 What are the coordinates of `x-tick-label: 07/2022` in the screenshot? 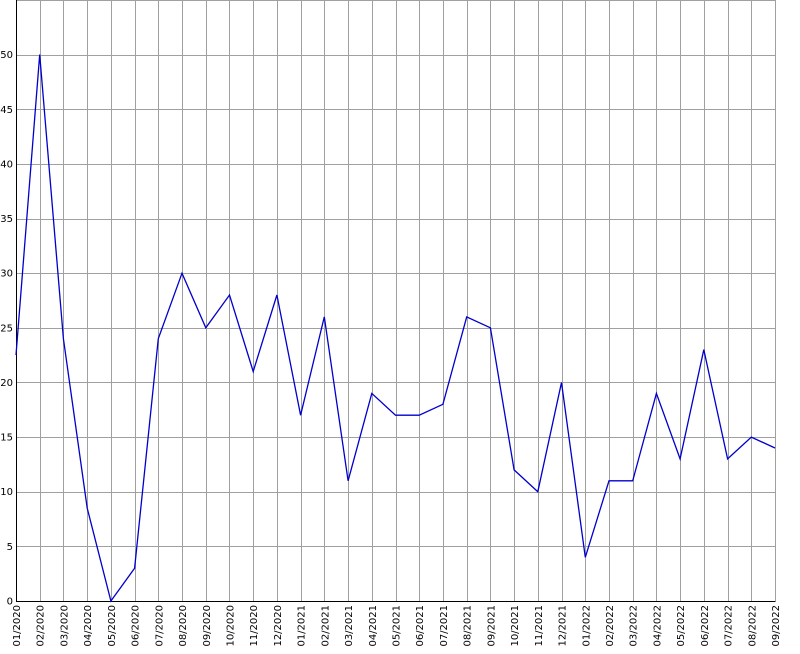 It's located at (729, 626).